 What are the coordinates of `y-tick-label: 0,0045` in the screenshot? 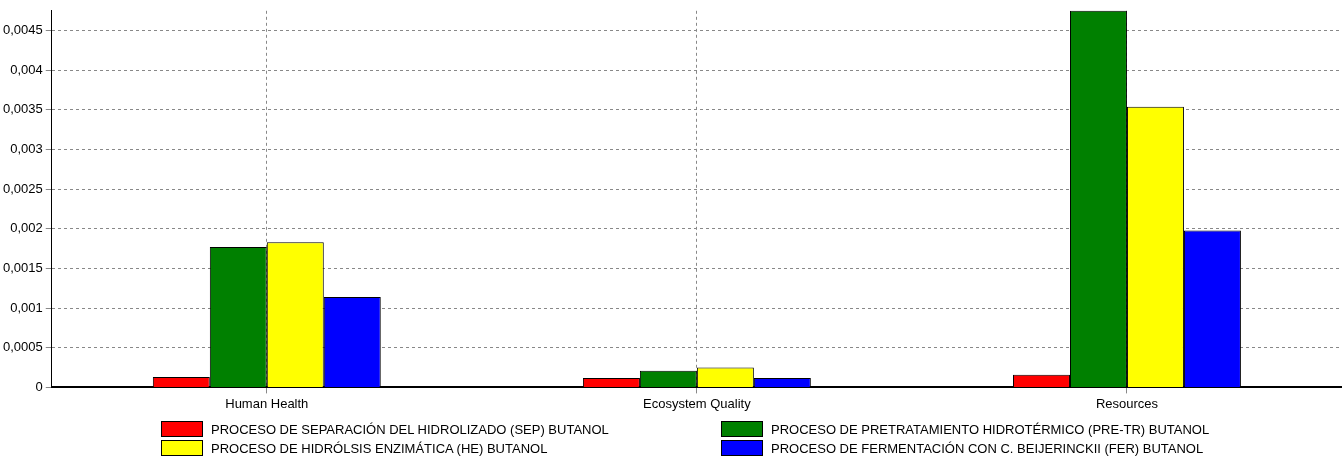 It's located at (23, 30).